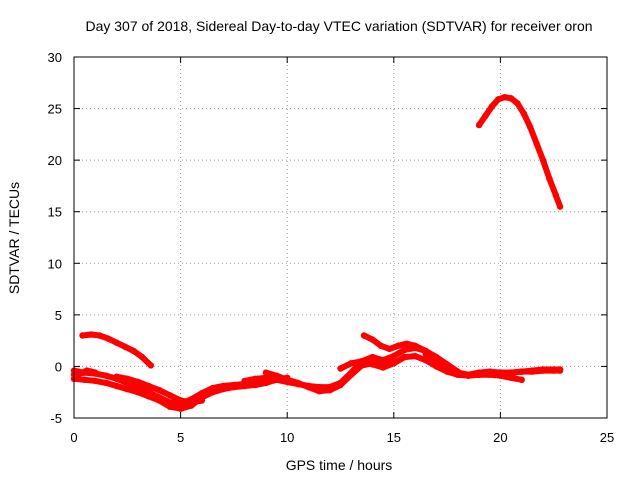 Image resolution: width=640 pixels, height=480 pixels. What do you see at coordinates (14, 238) in the screenshot?
I see `y-axis-label: SDTVAR / TECUs` at bounding box center [14, 238].